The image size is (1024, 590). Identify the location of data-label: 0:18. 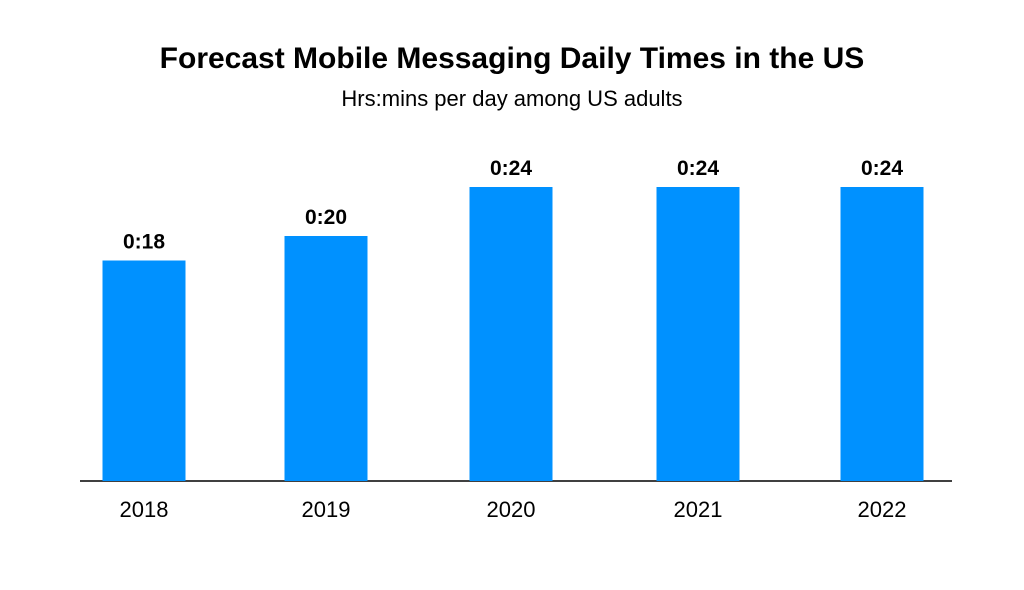
(144, 242).